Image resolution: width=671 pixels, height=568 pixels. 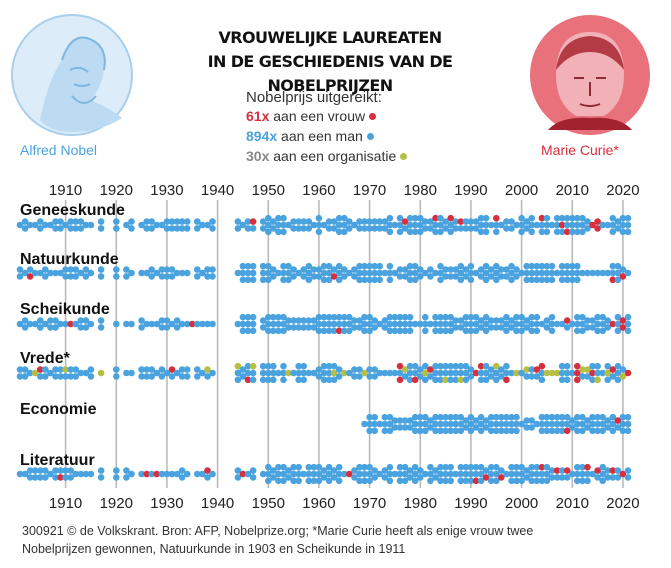 What do you see at coordinates (318, 503) in the screenshot?
I see `x-tick-label-bottom: 1960` at bounding box center [318, 503].